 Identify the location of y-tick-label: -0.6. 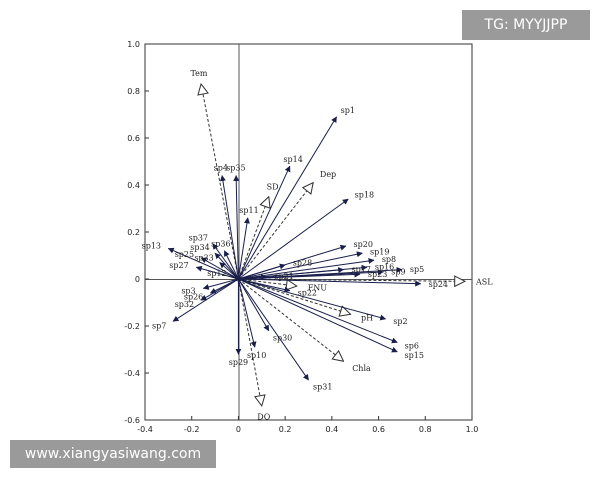
(132, 420).